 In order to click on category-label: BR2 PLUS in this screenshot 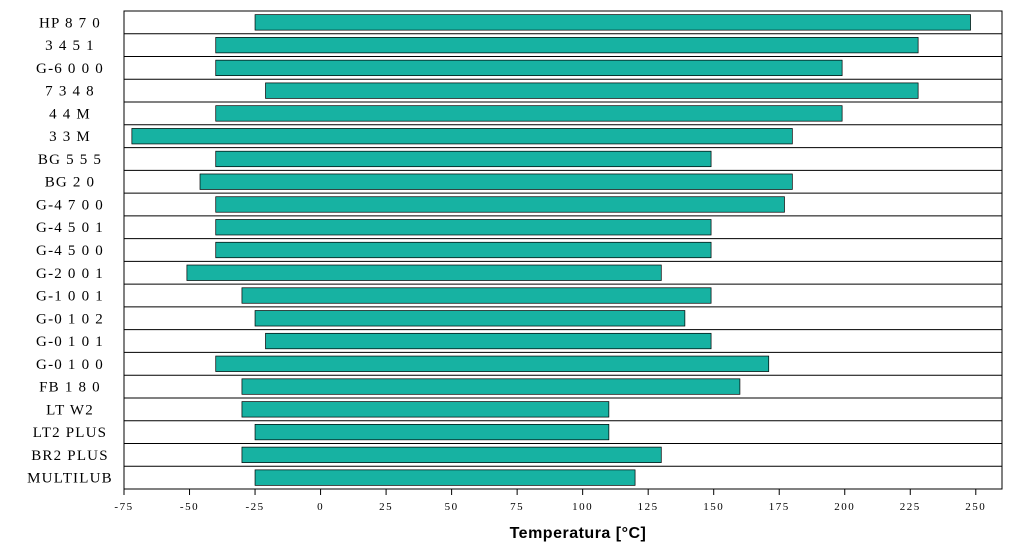, I will do `click(70, 456)`.